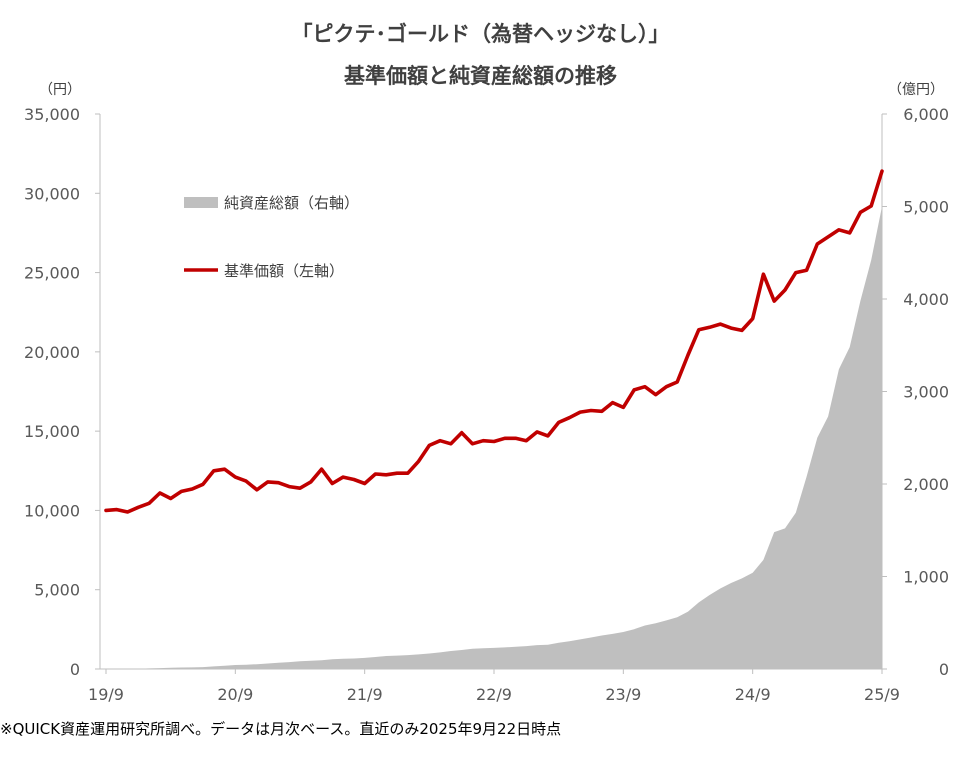  Describe the element at coordinates (926, 392) in the screenshot. I see `right-axis-tick-label: 3,000` at that location.